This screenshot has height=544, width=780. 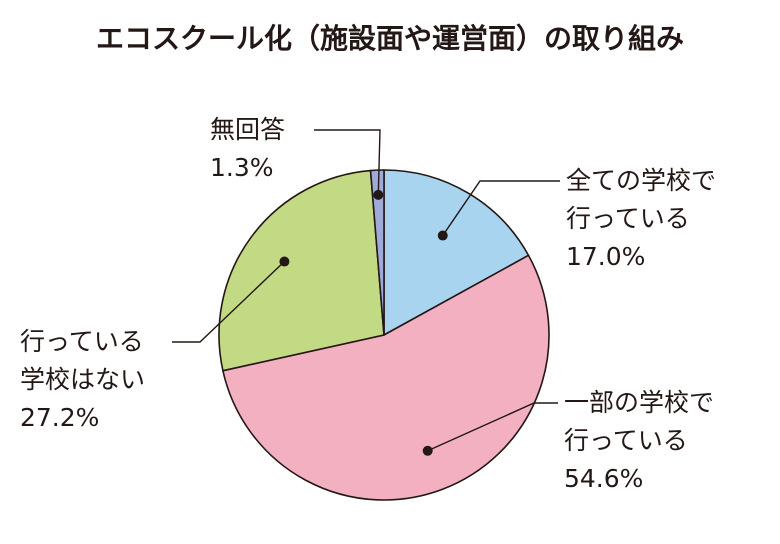 What do you see at coordinates (501, 208) in the screenshot?
I see `leader-line-all-schools` at bounding box center [501, 208].